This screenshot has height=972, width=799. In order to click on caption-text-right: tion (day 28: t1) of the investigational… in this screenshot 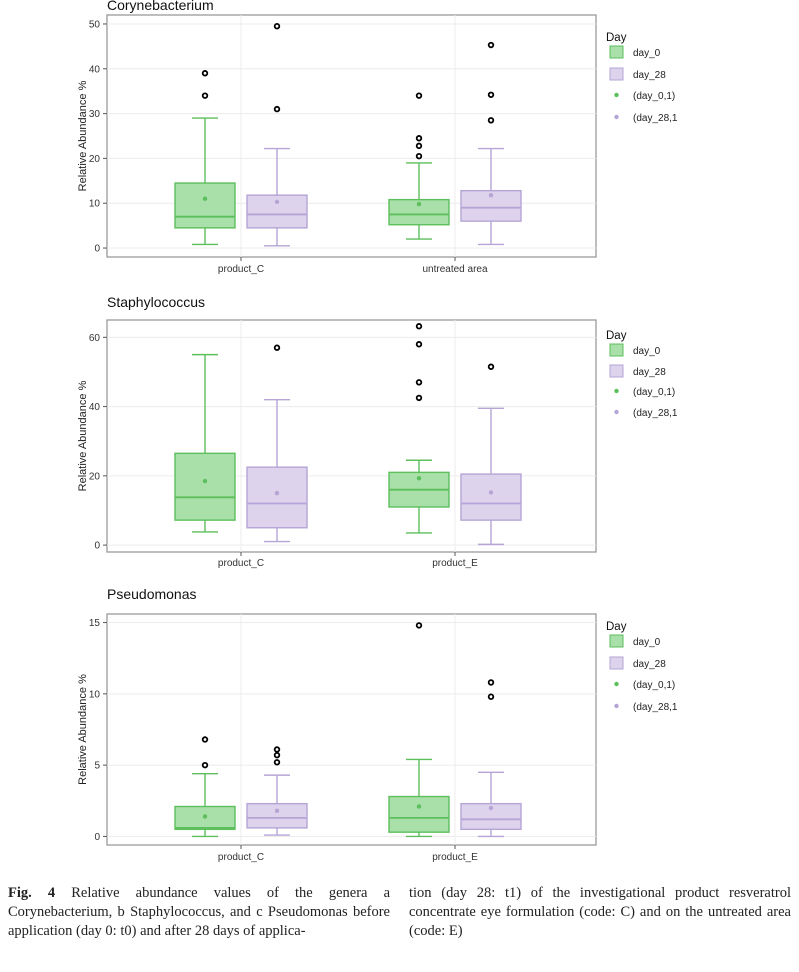, I will do `click(600, 912)`.